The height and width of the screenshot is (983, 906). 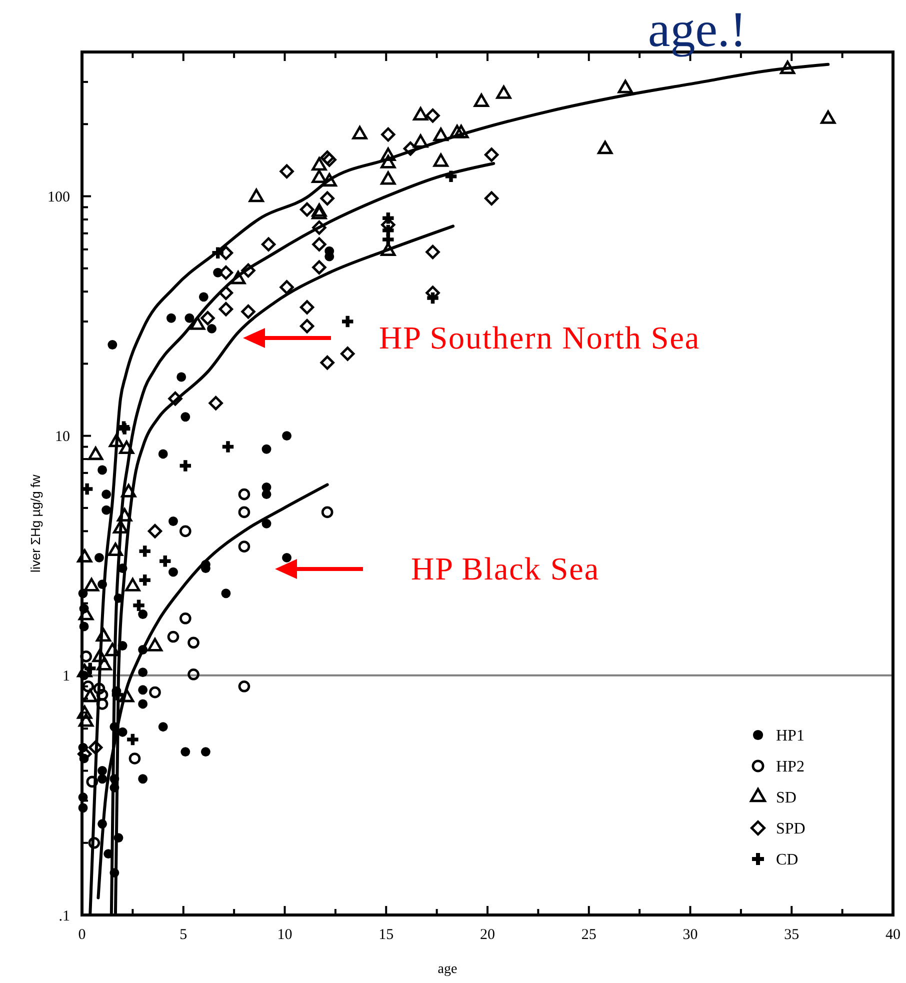 I want to click on legend-label: SPD, so click(x=791, y=829).